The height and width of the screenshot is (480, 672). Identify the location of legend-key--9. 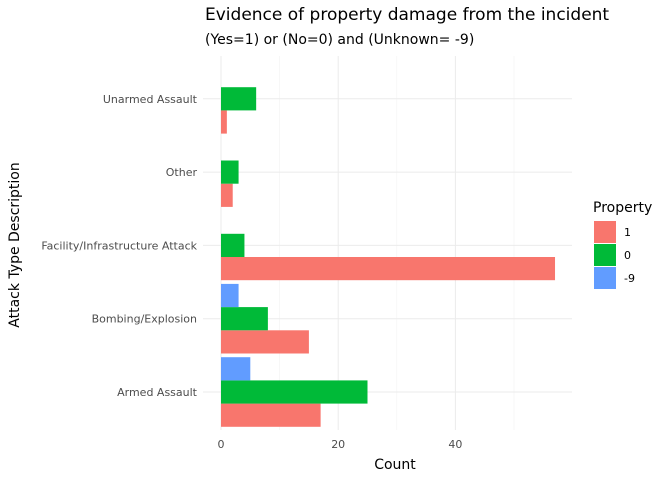
(605, 278).